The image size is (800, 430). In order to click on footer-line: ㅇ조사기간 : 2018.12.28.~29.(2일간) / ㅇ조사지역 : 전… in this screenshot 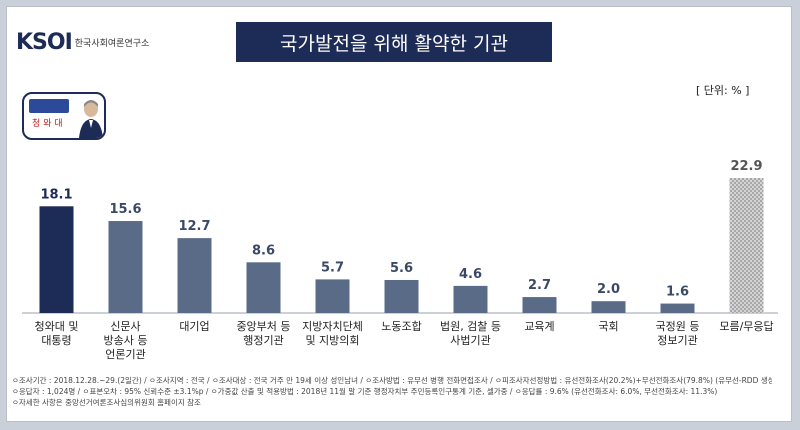, I will do `click(392, 380)`.